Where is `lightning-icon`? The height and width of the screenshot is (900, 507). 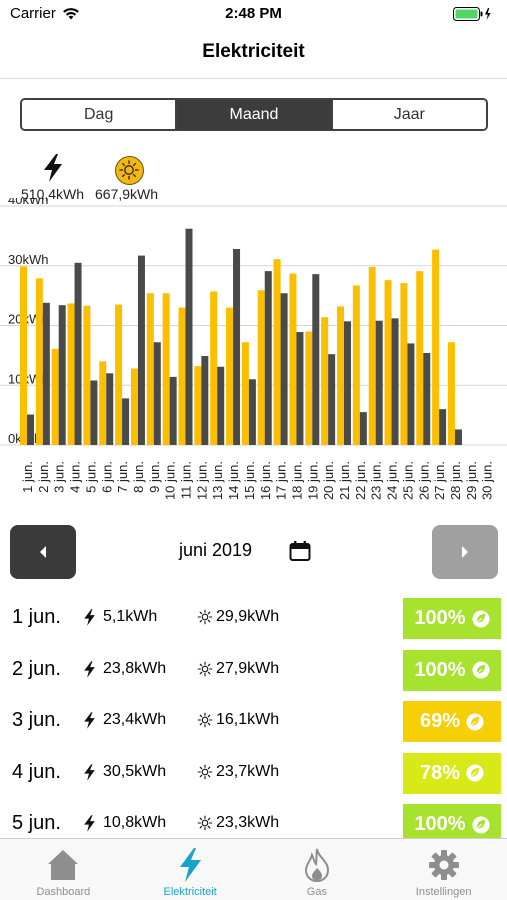 lightning-icon is located at coordinates (191, 865).